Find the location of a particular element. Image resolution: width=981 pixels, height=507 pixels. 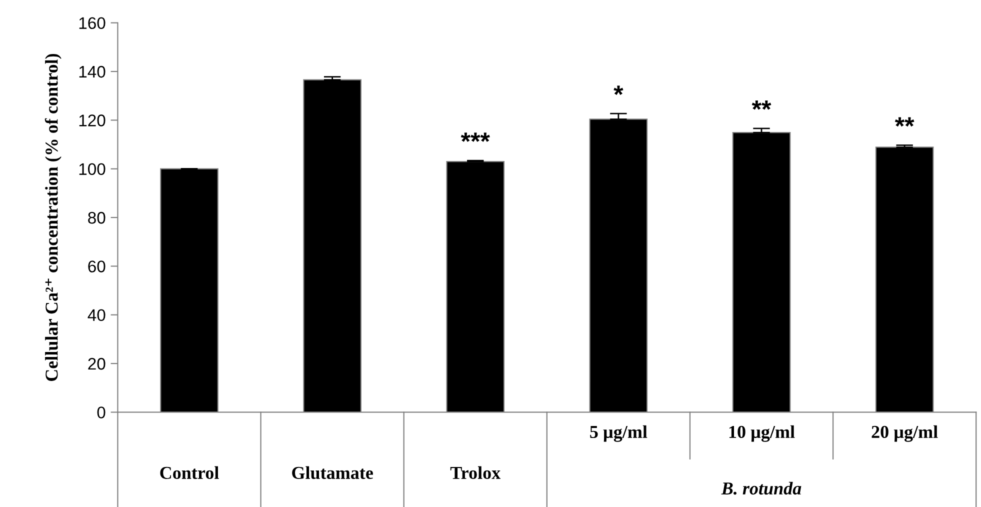

y-tick-label: 40 is located at coordinates (97, 315).